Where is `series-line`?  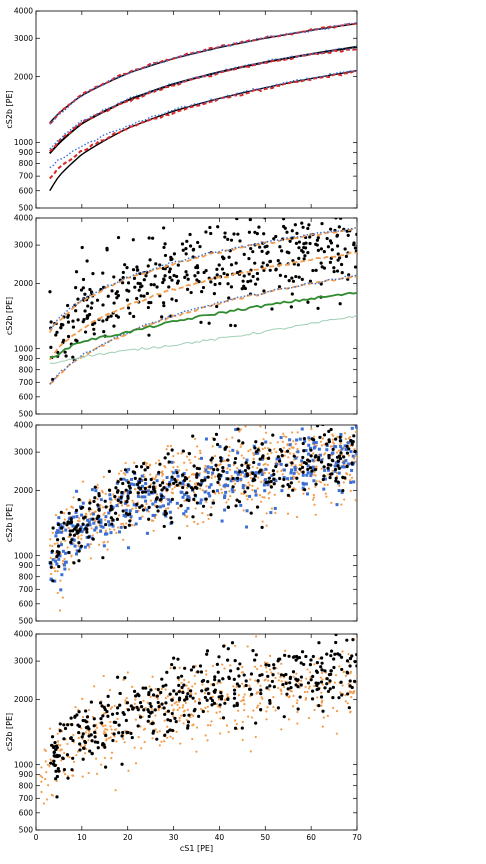
series-line is located at coordinates (203, 330).